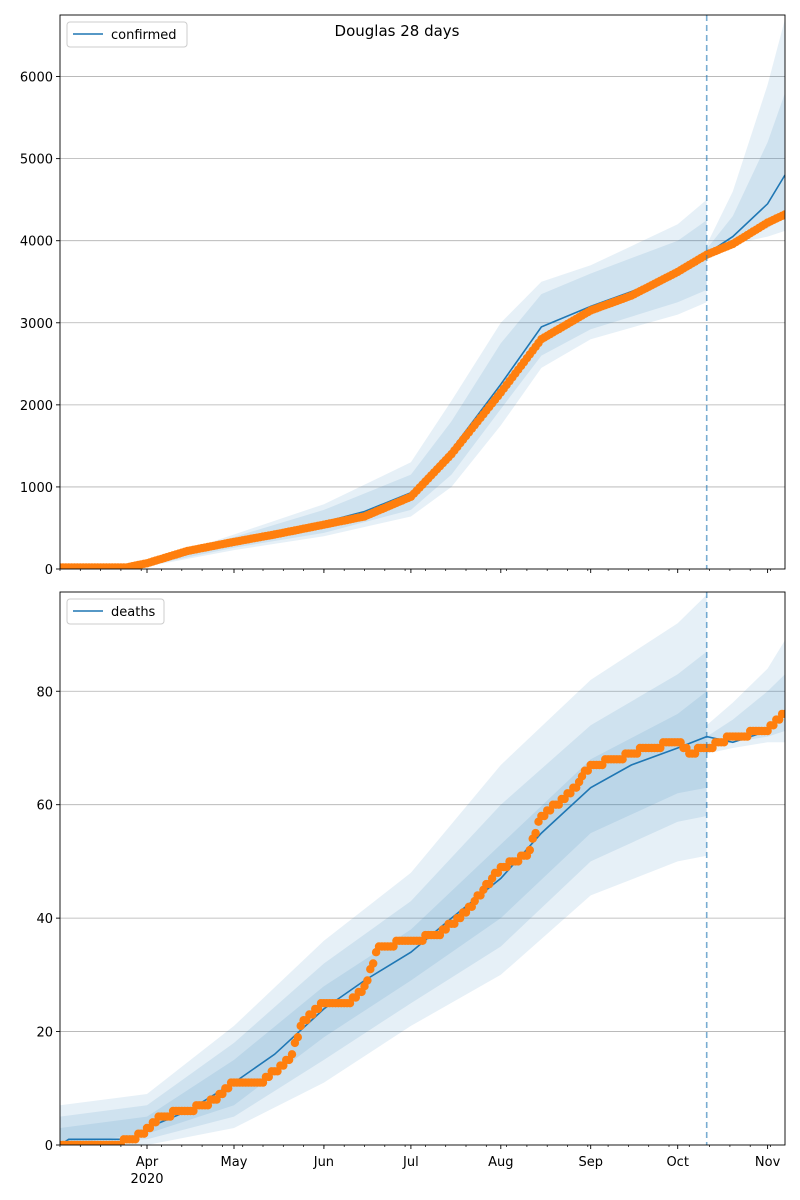 The image size is (800, 1200). Describe the element at coordinates (36, 406) in the screenshot. I see `y-tick-label: 2000` at that location.